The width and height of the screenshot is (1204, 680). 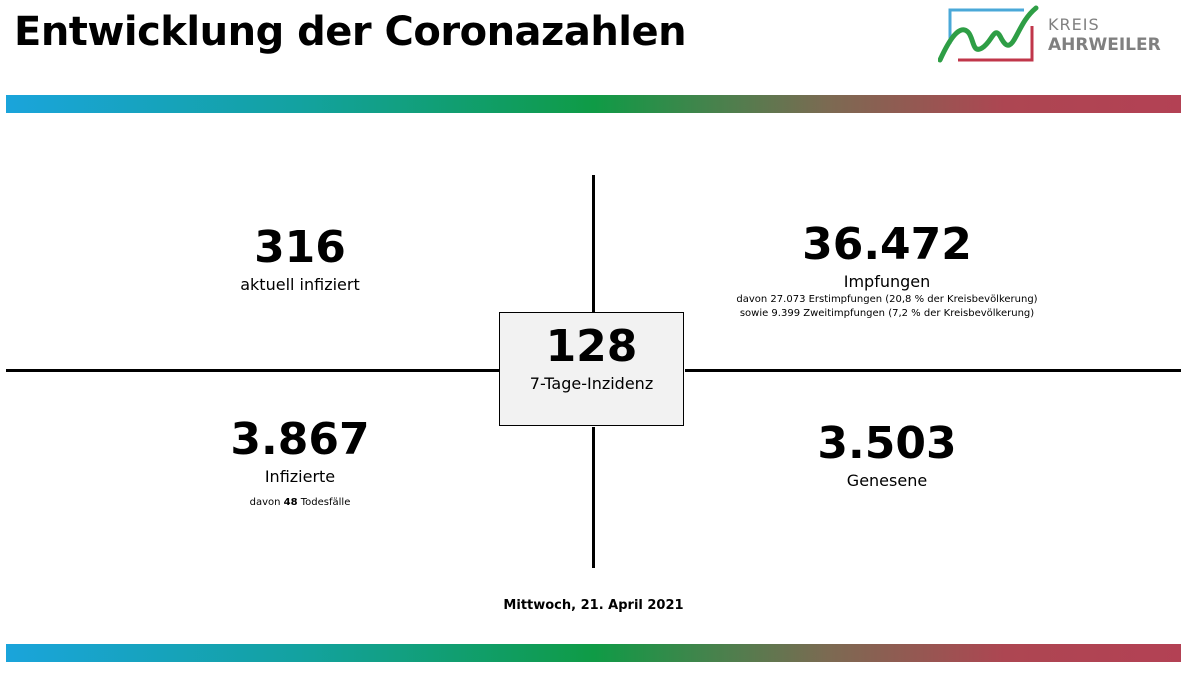 What do you see at coordinates (593, 653) in the screenshot?
I see `bottom-gradient-bar` at bounding box center [593, 653].